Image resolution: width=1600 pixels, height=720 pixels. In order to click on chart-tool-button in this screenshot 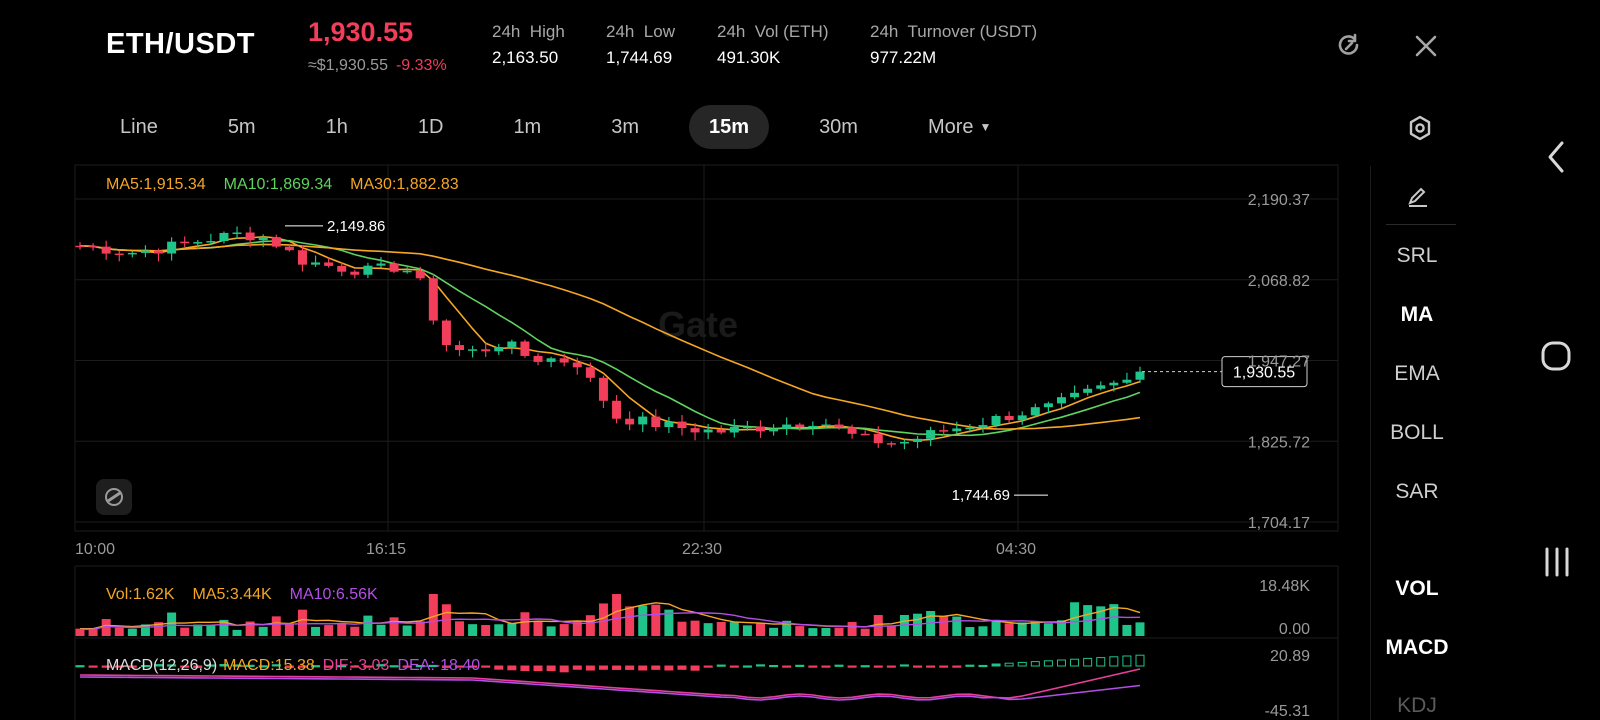, I will do `click(114, 497)`.